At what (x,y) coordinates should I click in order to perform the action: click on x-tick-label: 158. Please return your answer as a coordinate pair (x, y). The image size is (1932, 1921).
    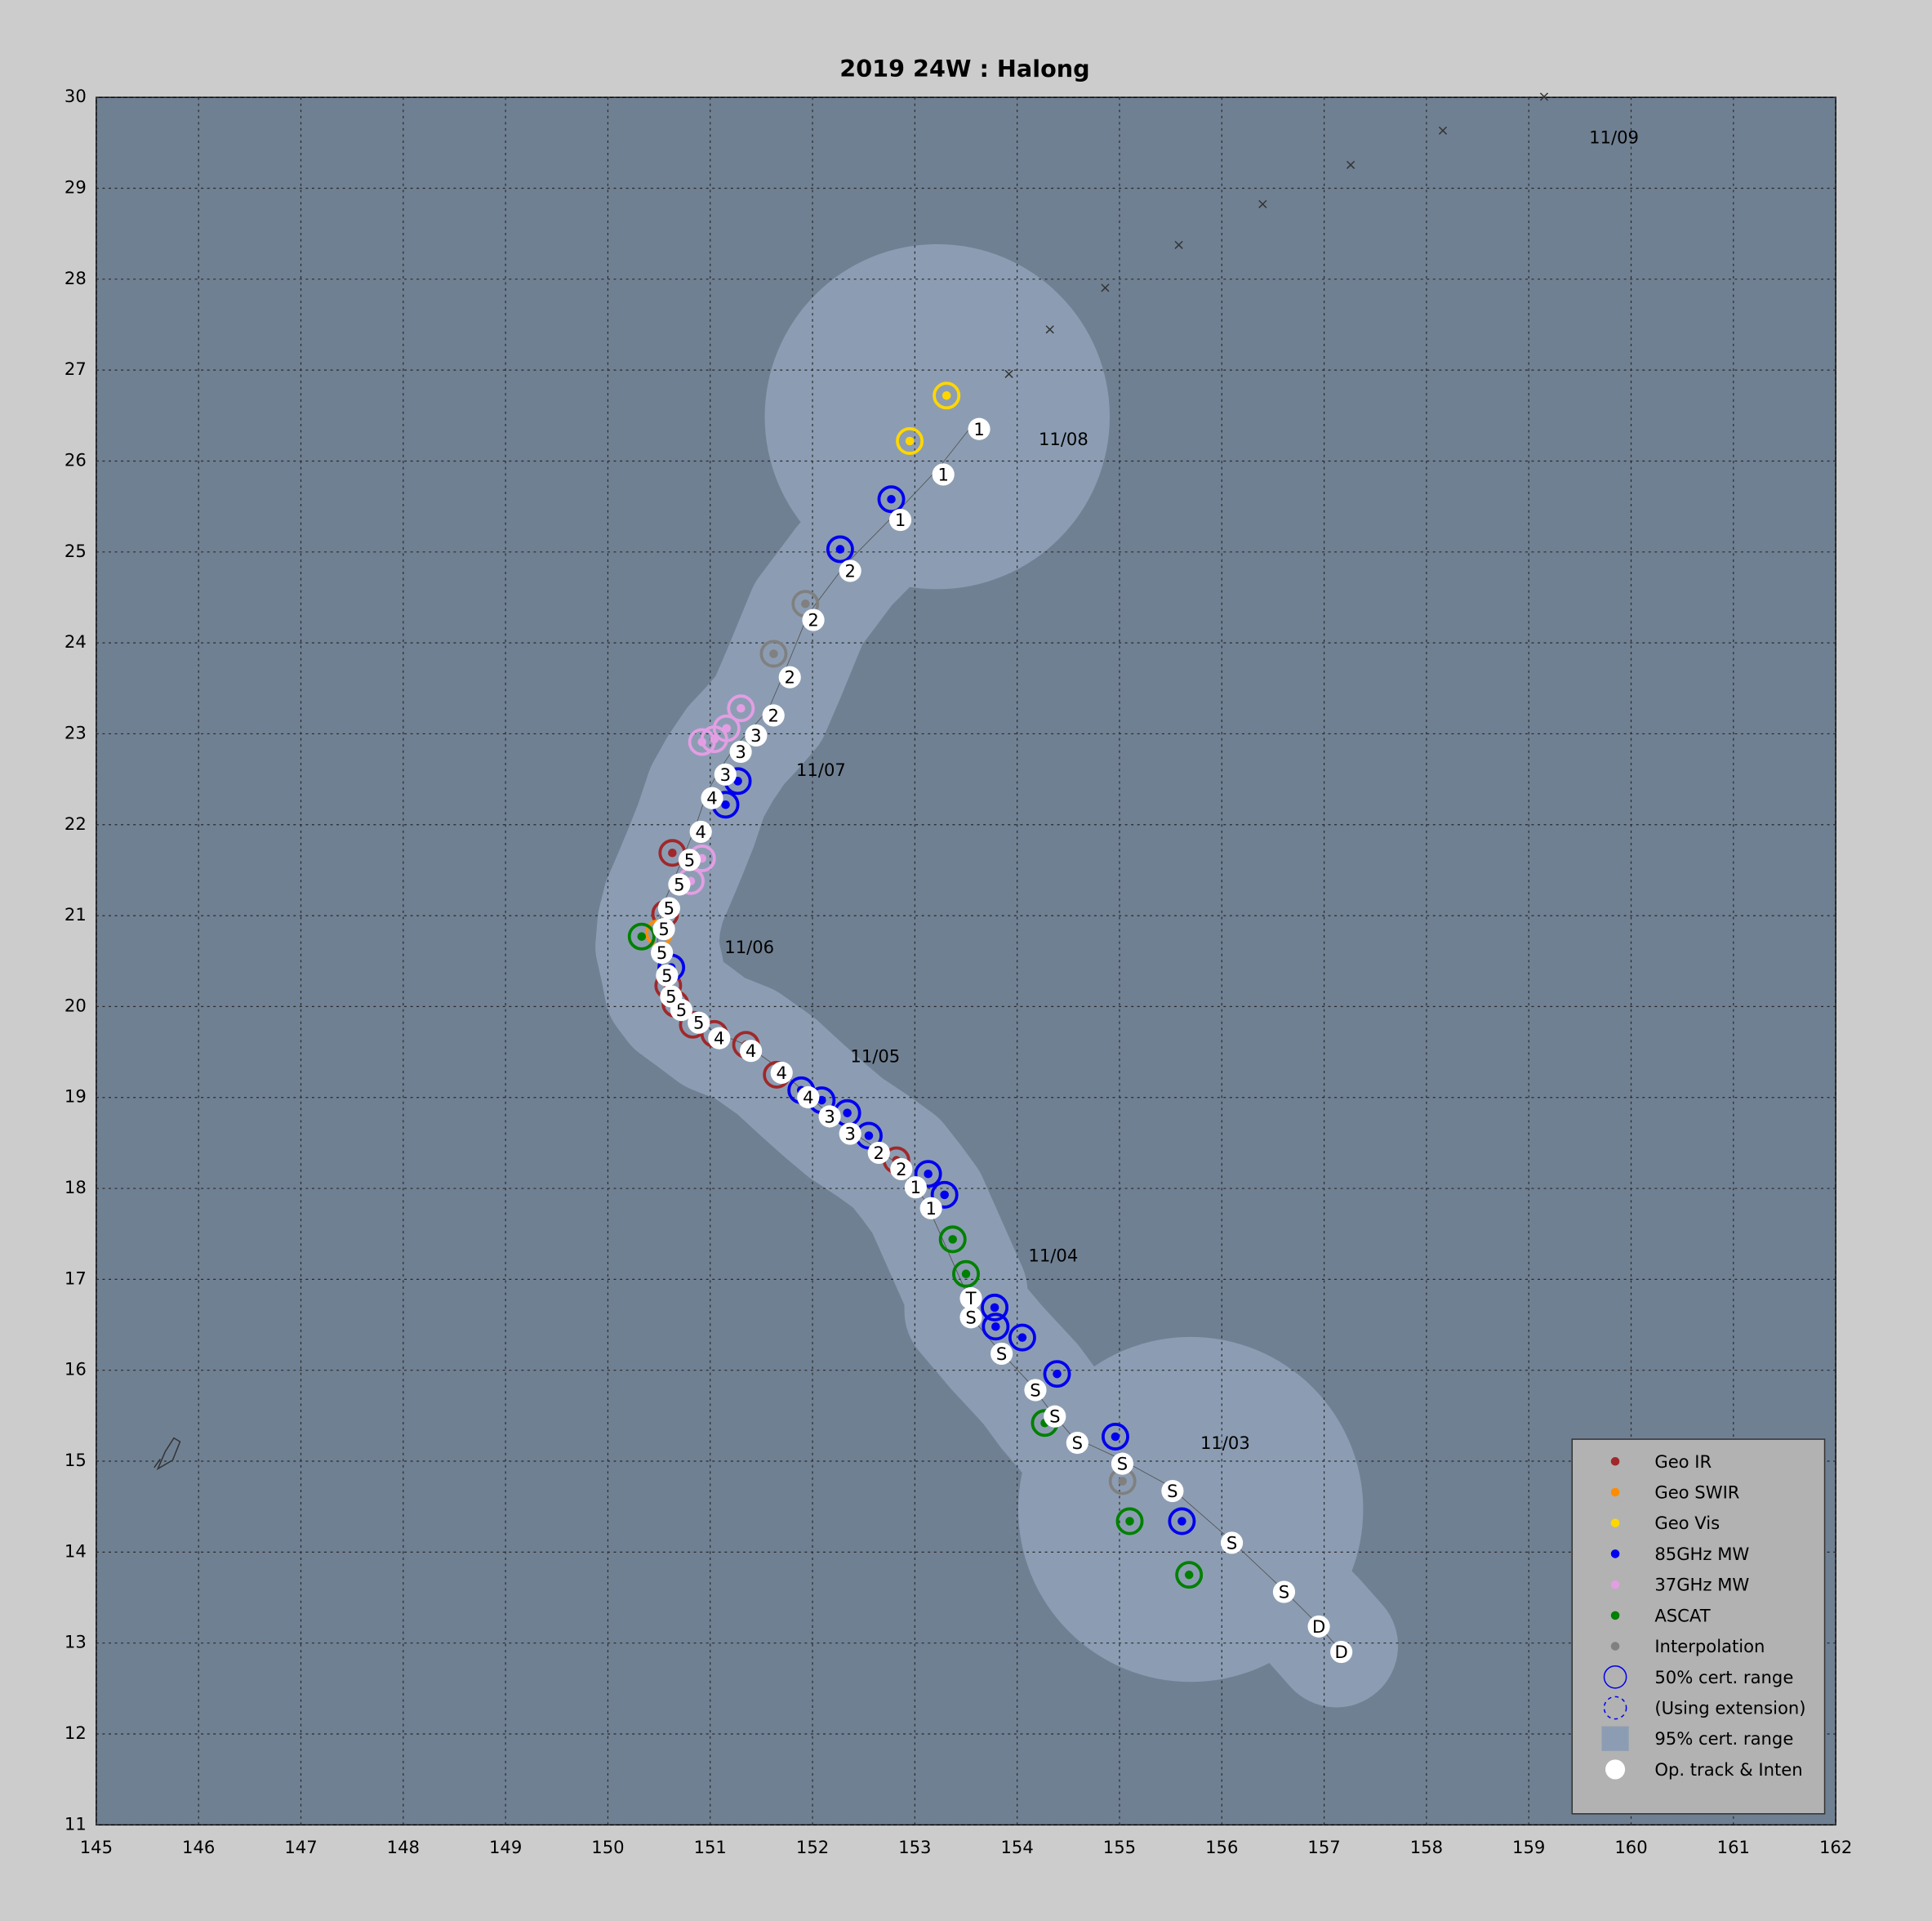
    Looking at the image, I should click on (1426, 1847).